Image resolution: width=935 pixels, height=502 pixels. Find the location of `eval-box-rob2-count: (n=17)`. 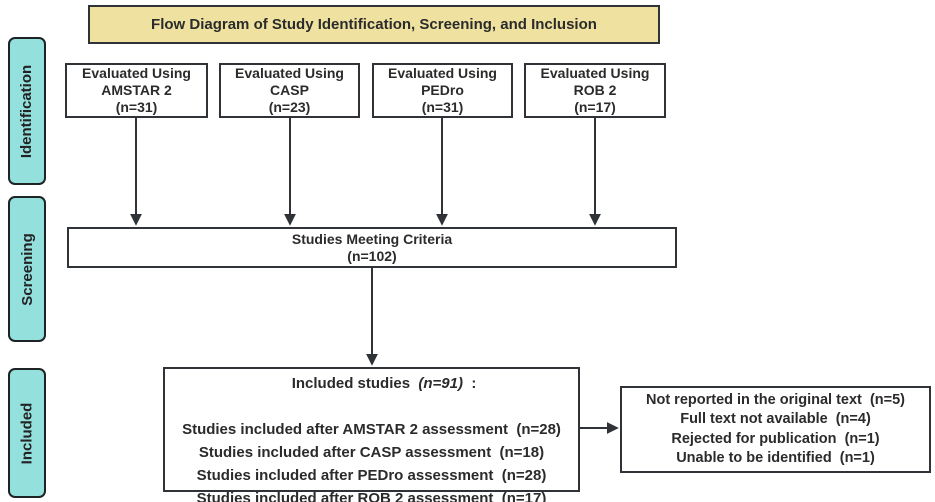

eval-box-rob2-count: (n=17) is located at coordinates (595, 107).